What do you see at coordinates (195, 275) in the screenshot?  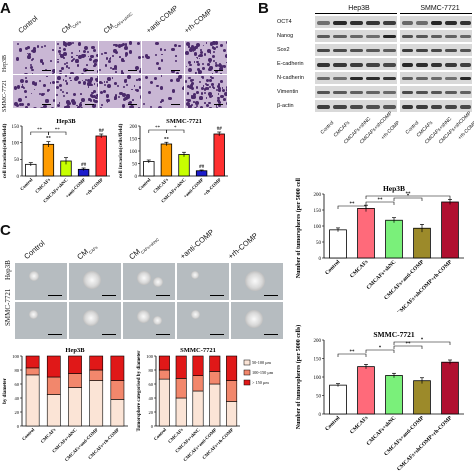 I see `tumorsphere` at bounding box center [195, 275].